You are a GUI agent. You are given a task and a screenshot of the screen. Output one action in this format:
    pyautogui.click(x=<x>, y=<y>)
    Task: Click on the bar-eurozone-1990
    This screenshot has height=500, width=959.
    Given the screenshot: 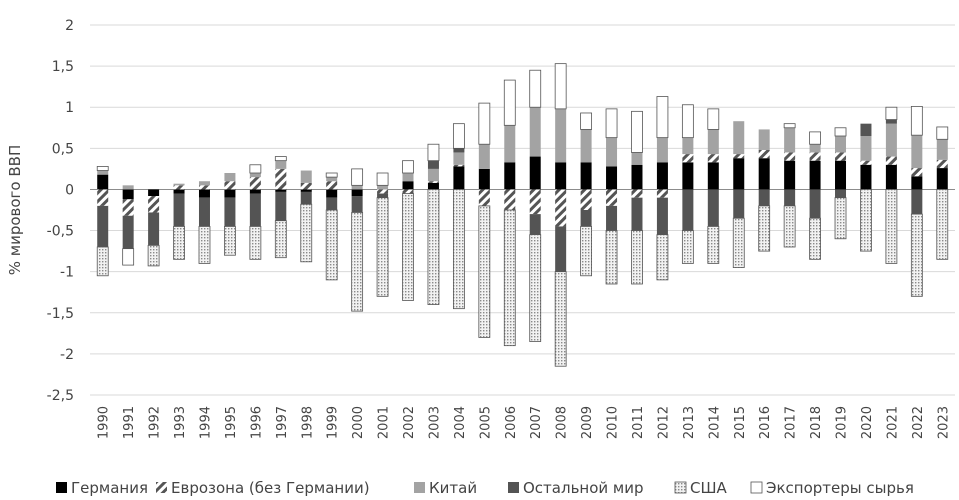 What is the action you would take?
    pyautogui.click(x=103, y=197)
    